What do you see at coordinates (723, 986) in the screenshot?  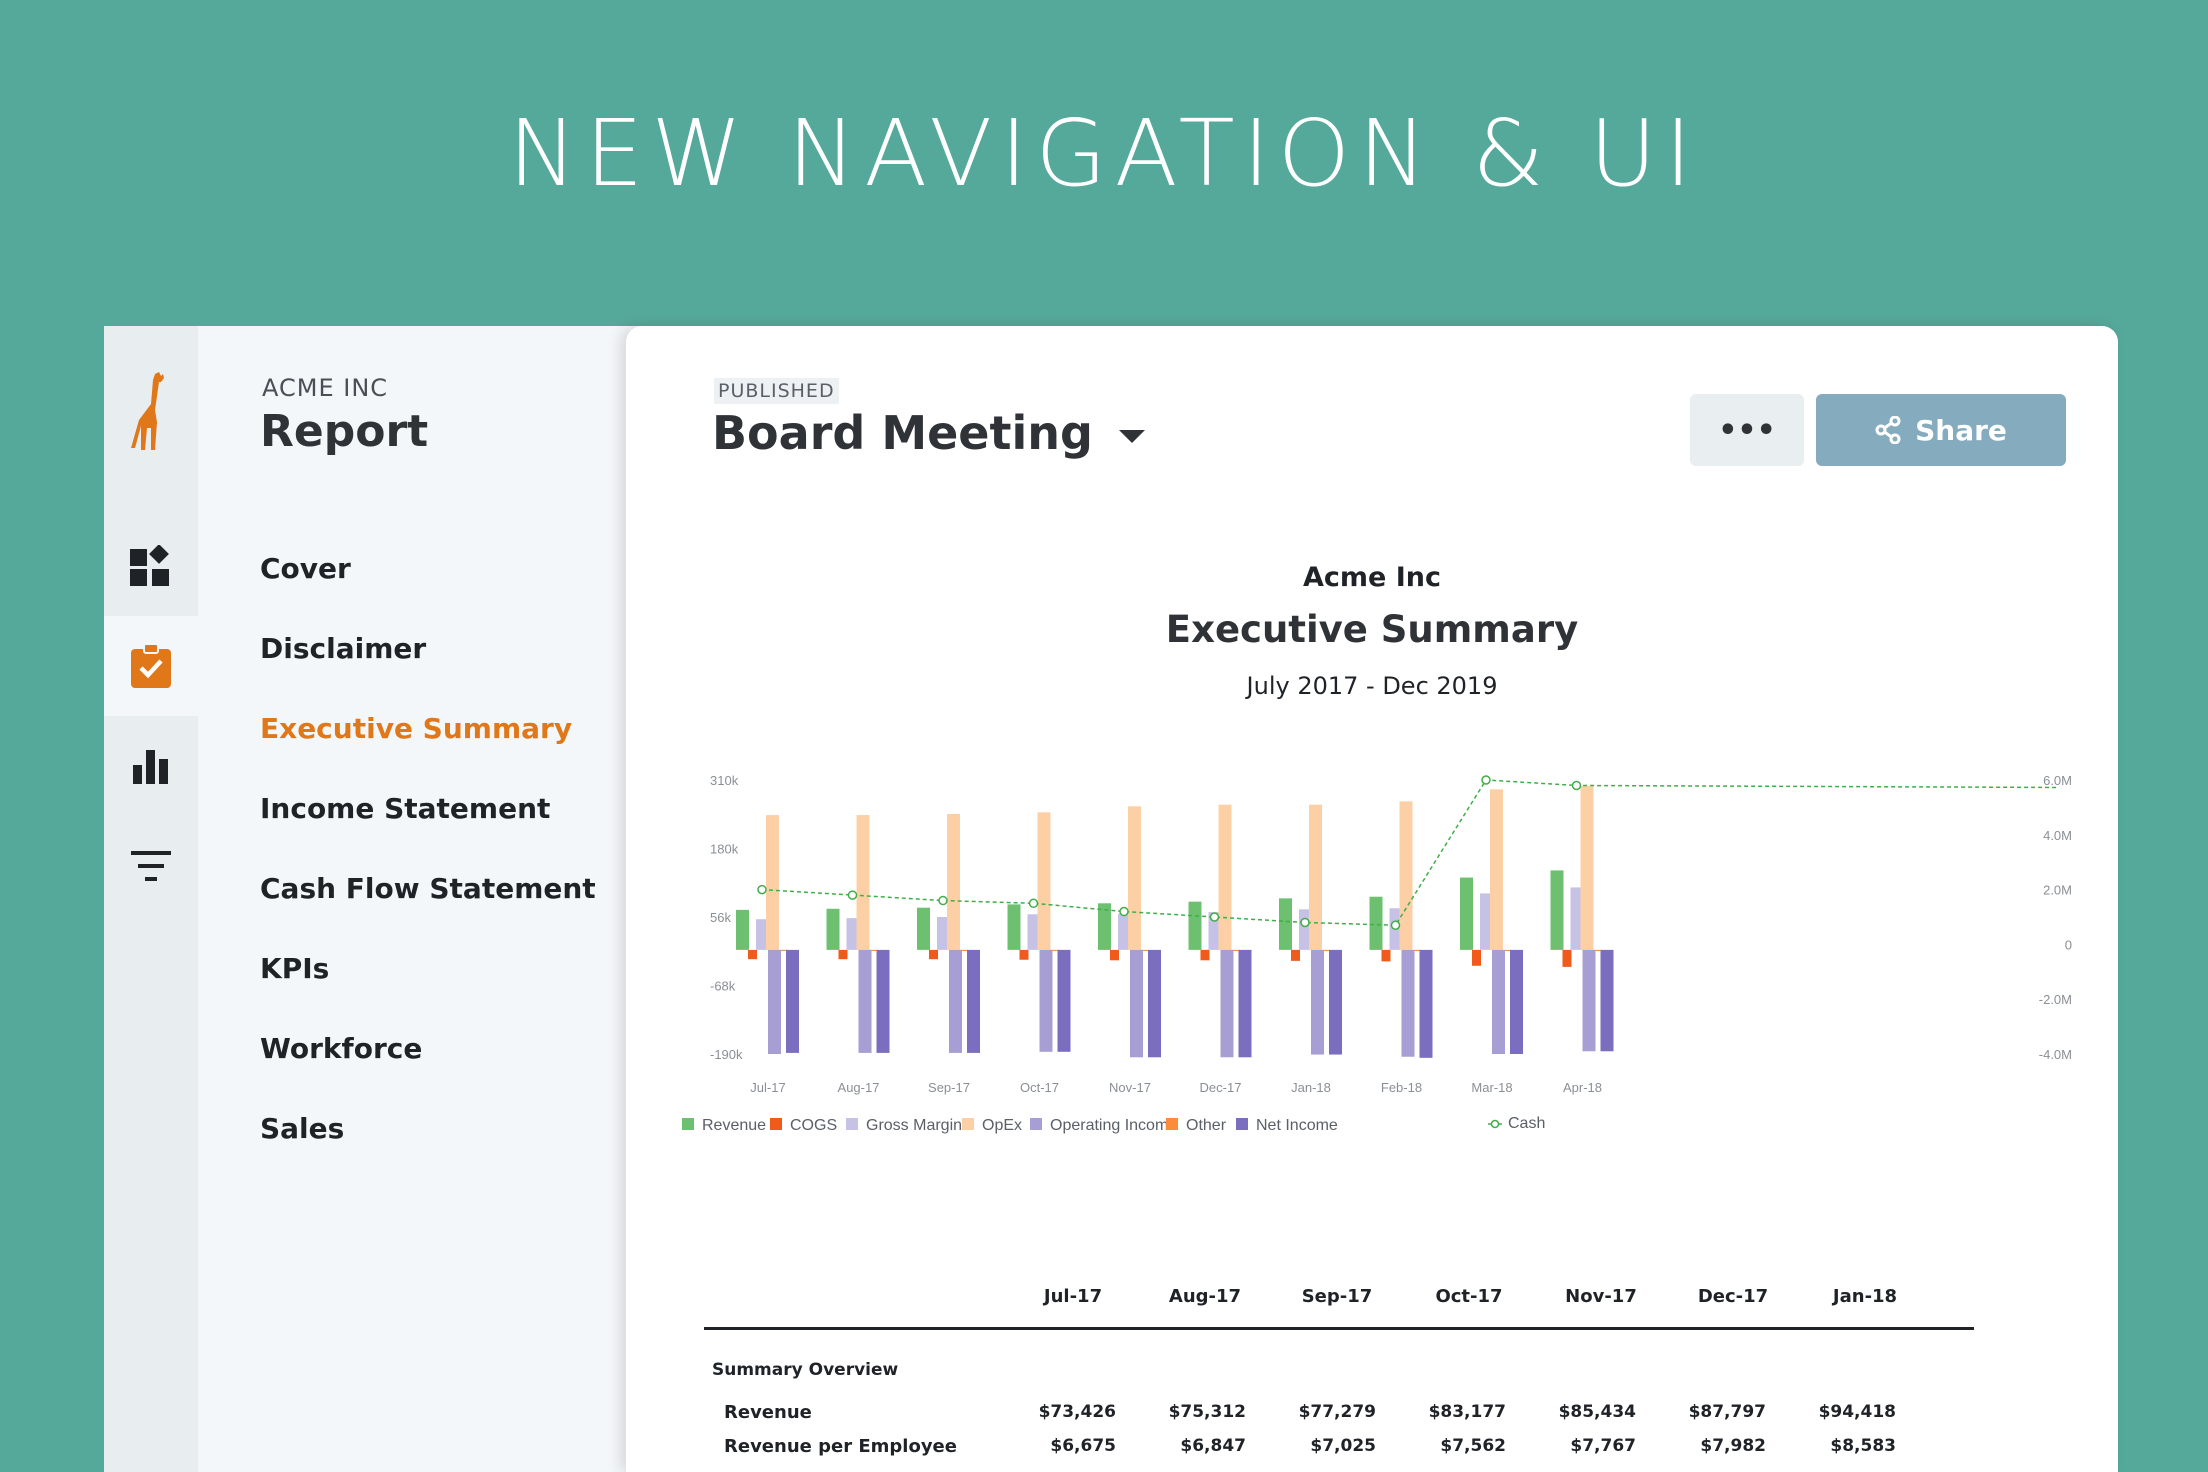 I see `y-tick-label: -68k` at bounding box center [723, 986].